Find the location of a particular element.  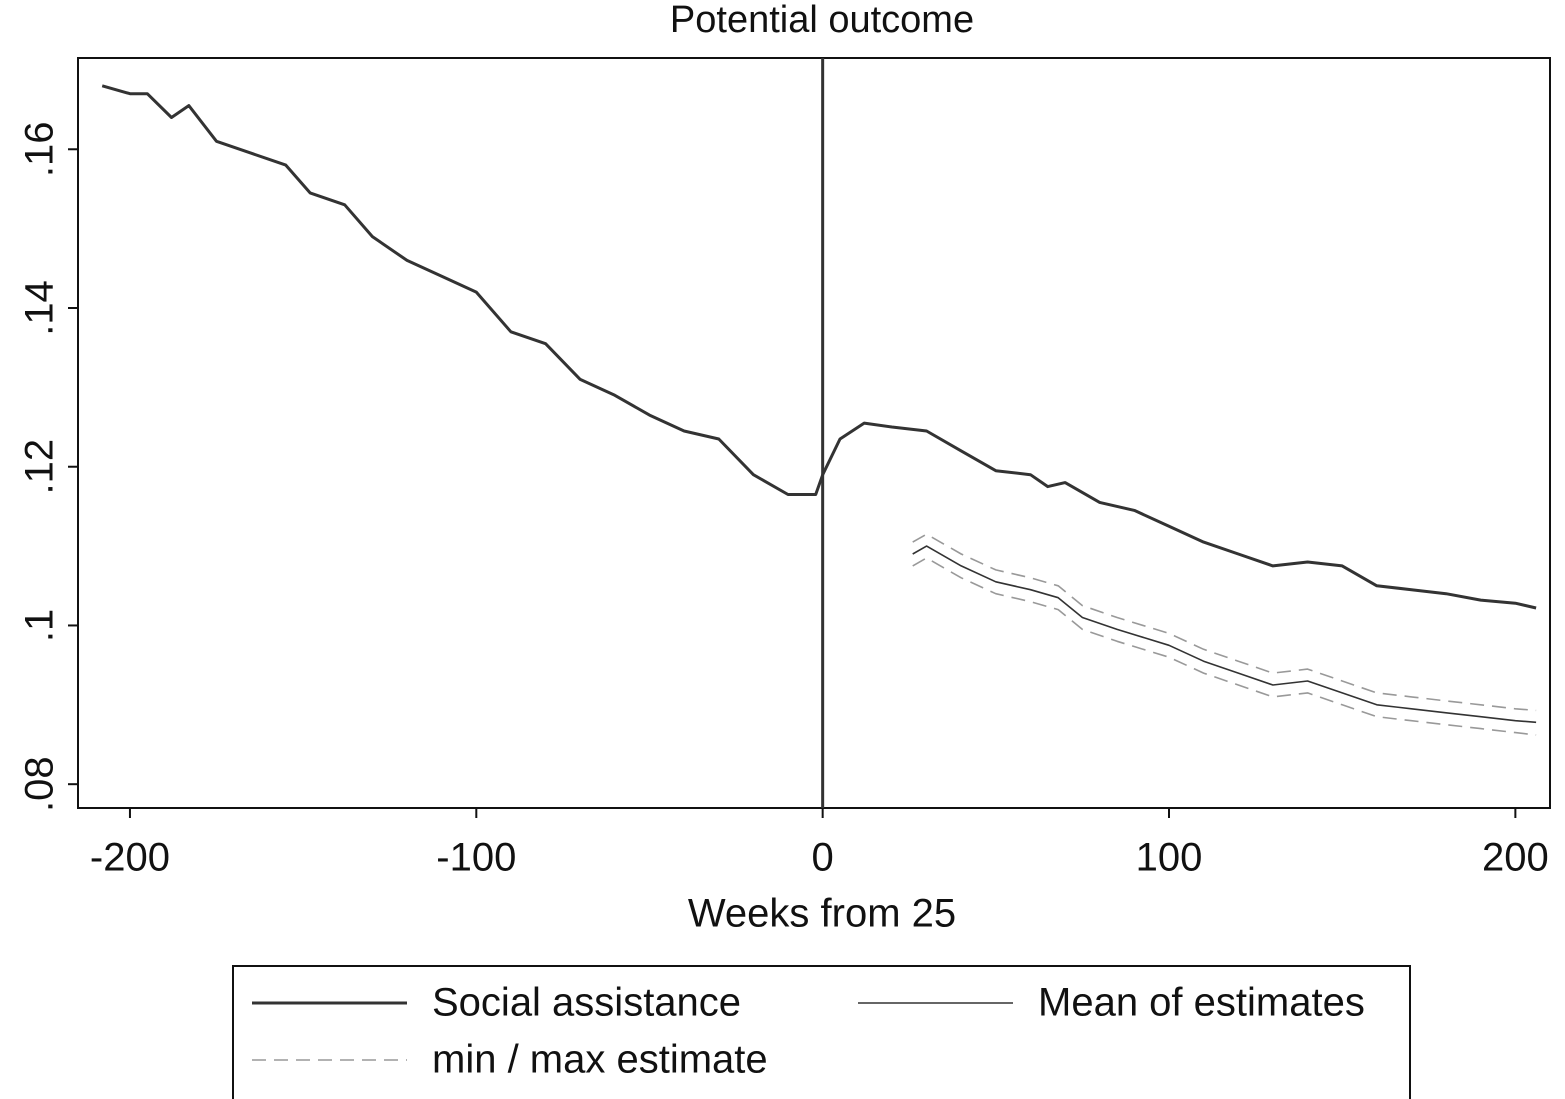

legend is located at coordinates (821, 1032).